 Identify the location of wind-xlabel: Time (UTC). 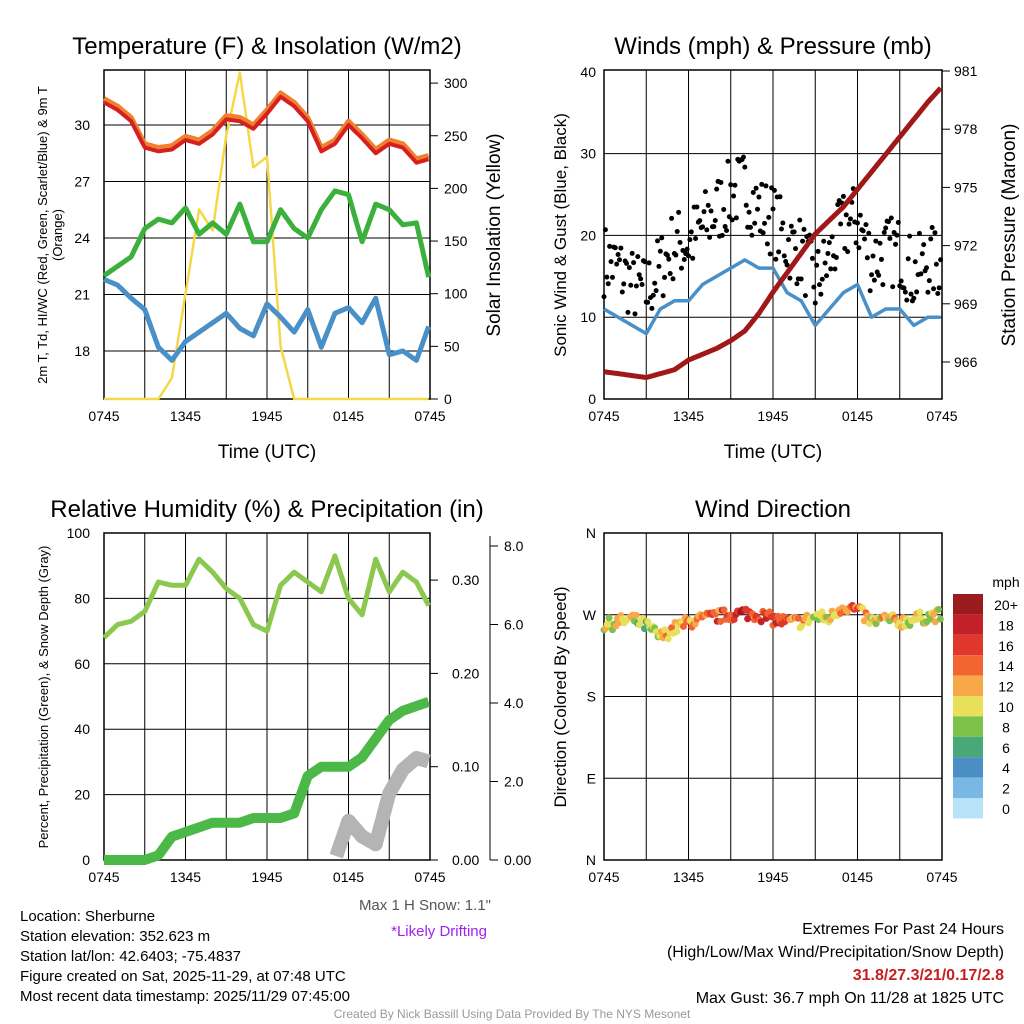
(773, 452).